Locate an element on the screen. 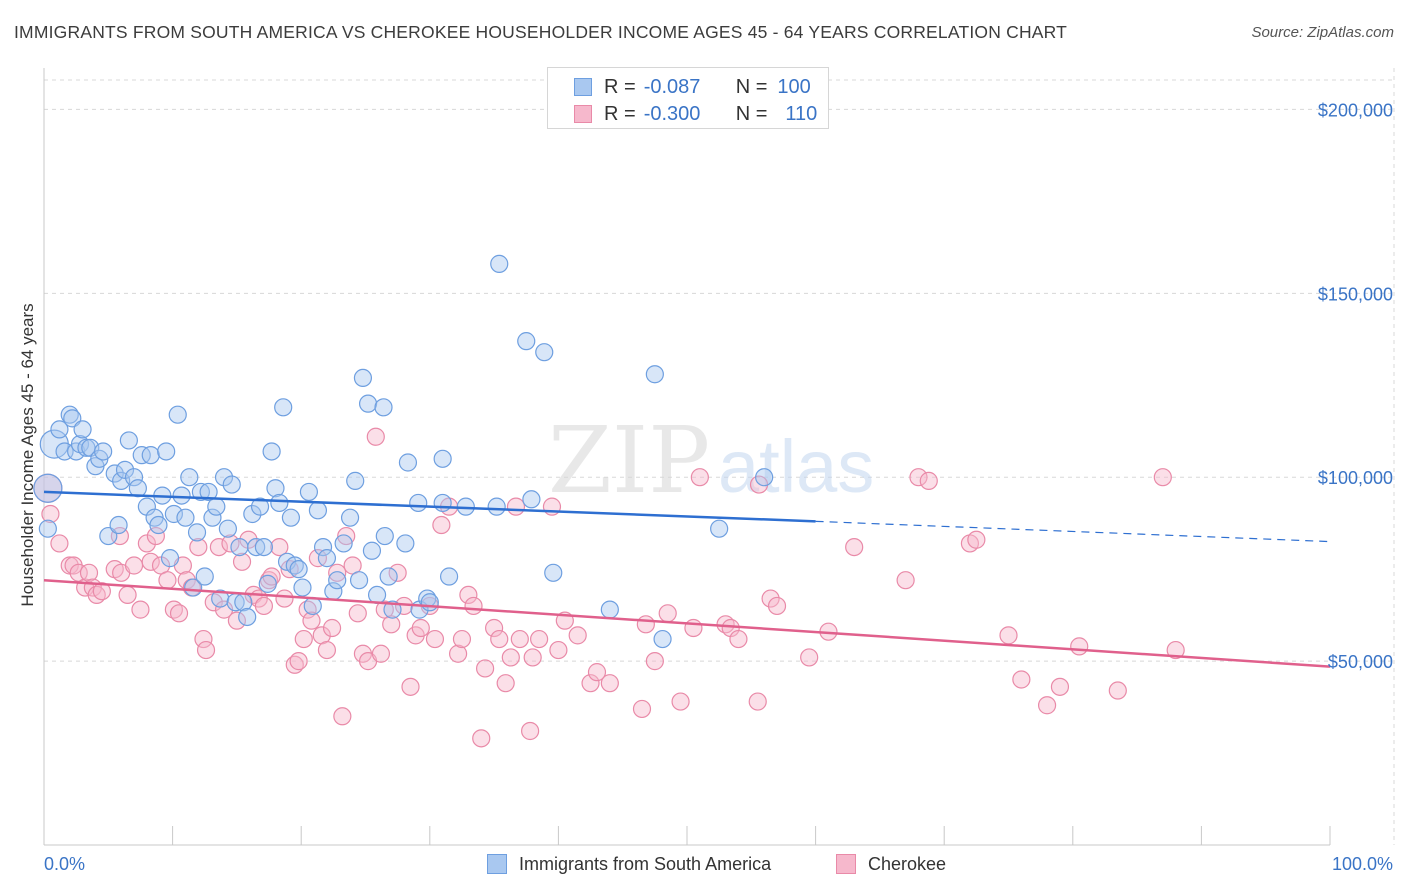 Image resolution: width=1406 pixels, height=892 pixels. cherokee-trend-line is located at coordinates (687, 623).